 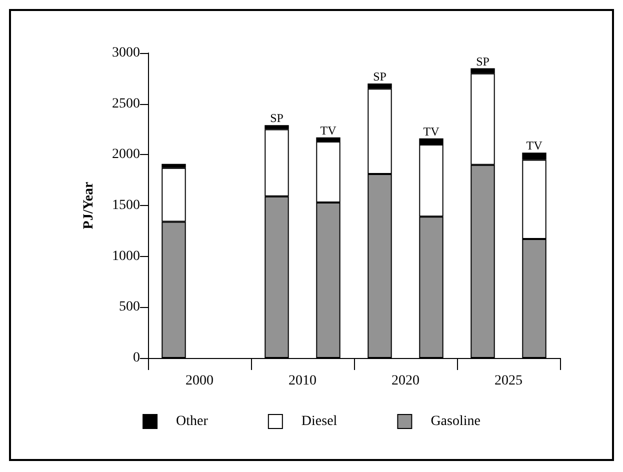 I want to click on y-tick-label: 1000, so click(x=126, y=256).